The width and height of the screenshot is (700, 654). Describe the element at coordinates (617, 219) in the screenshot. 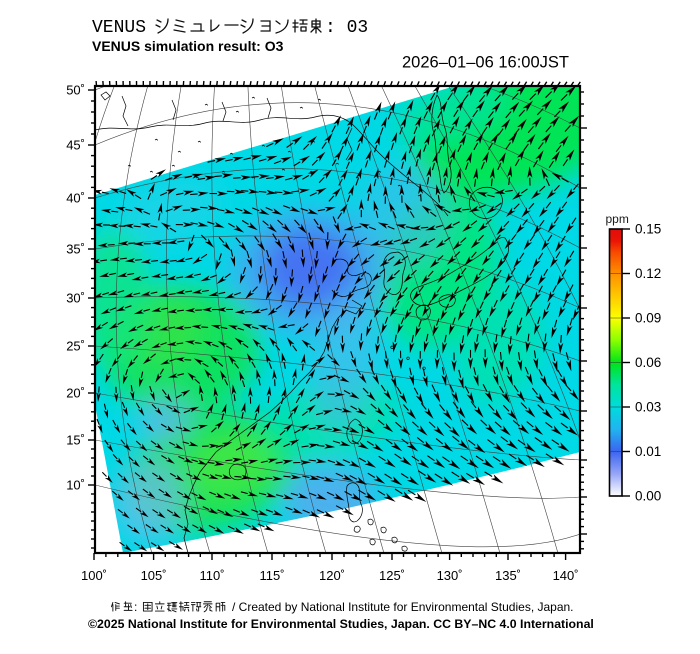

I see `svg-text: ppm` at that location.